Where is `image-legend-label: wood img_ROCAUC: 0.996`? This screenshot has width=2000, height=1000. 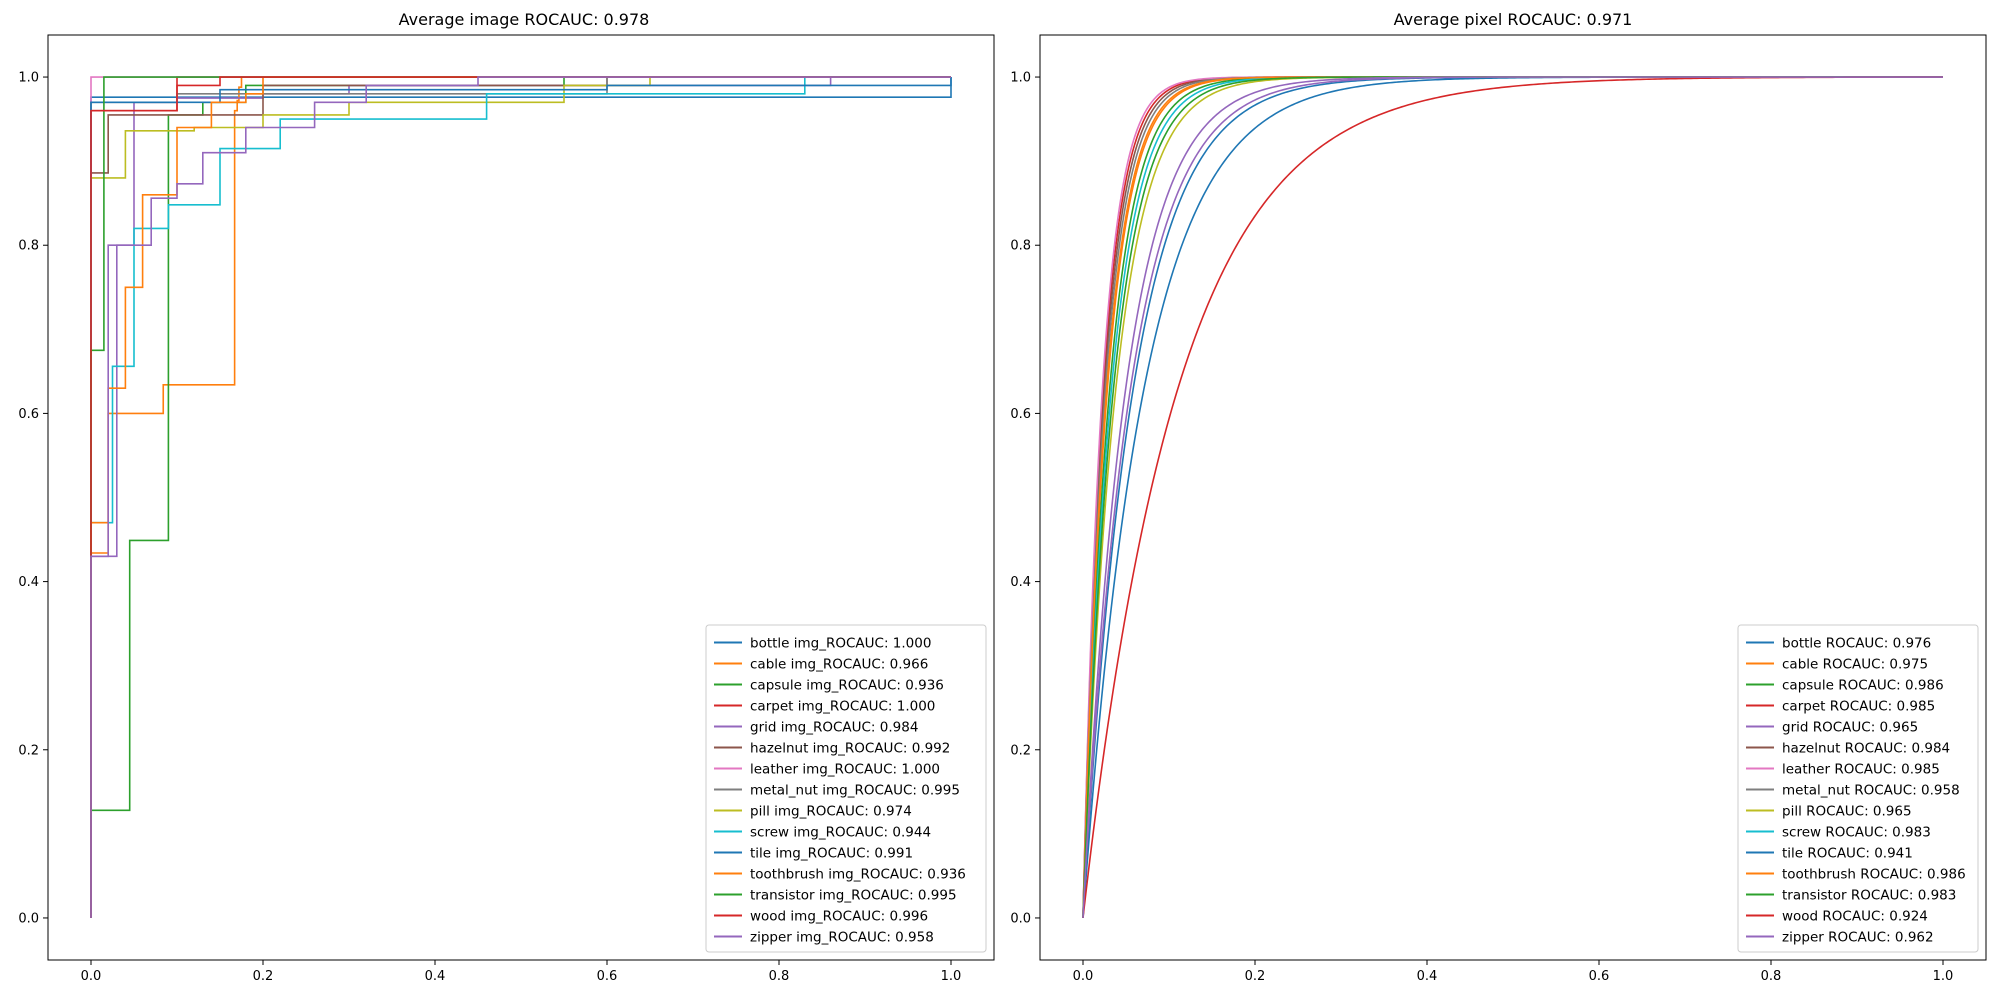 image-legend-label: wood img_ROCAUC: 0.996 is located at coordinates (839, 917).